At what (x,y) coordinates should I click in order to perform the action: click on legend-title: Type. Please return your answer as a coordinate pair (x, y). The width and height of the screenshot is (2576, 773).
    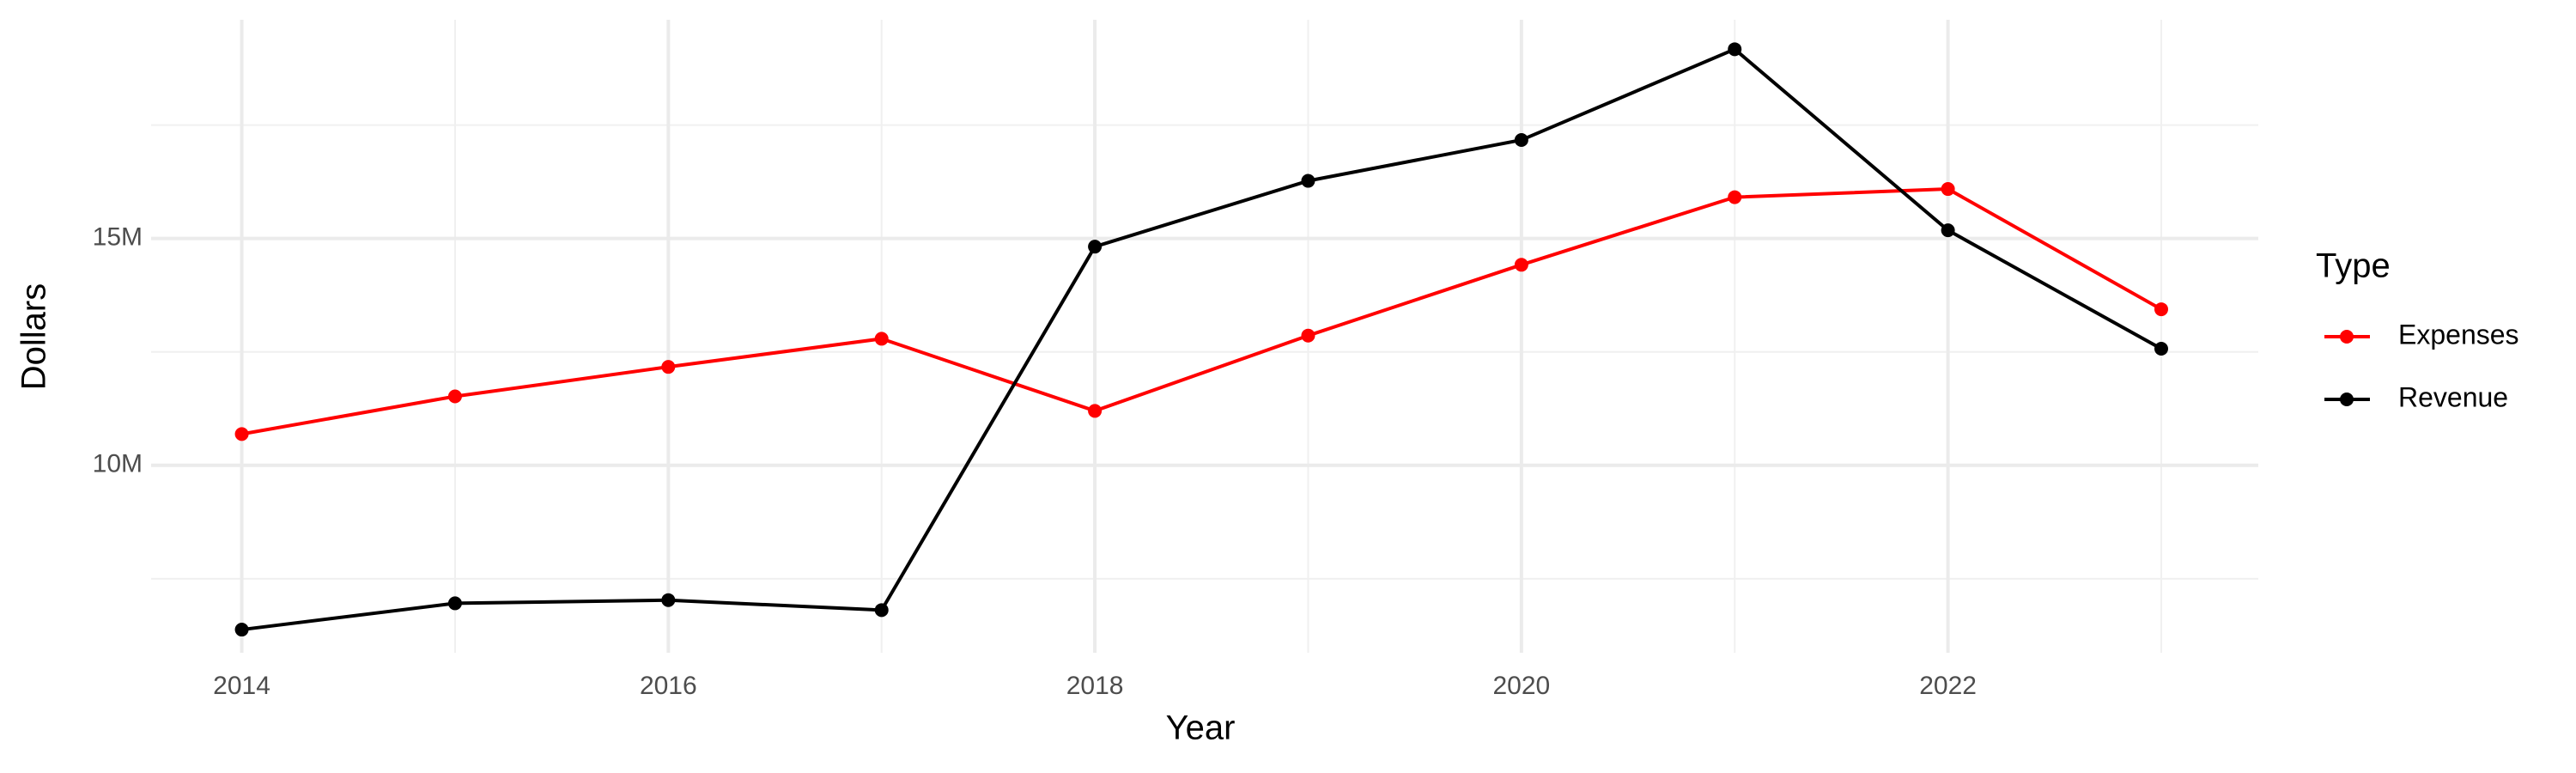
    Looking at the image, I should click on (2353, 266).